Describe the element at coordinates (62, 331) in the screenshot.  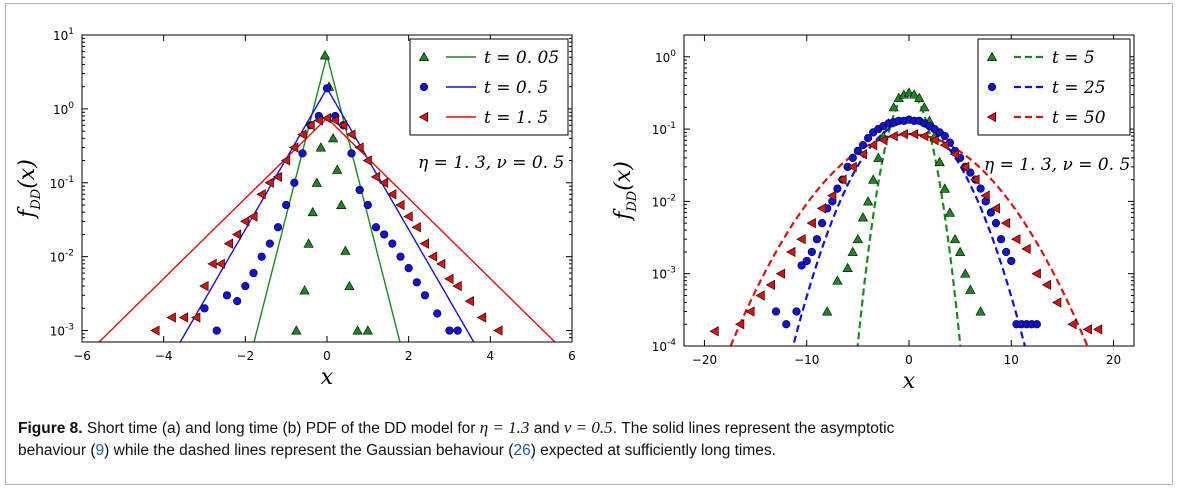
I see `y-tick-label: 10⁻³` at that location.